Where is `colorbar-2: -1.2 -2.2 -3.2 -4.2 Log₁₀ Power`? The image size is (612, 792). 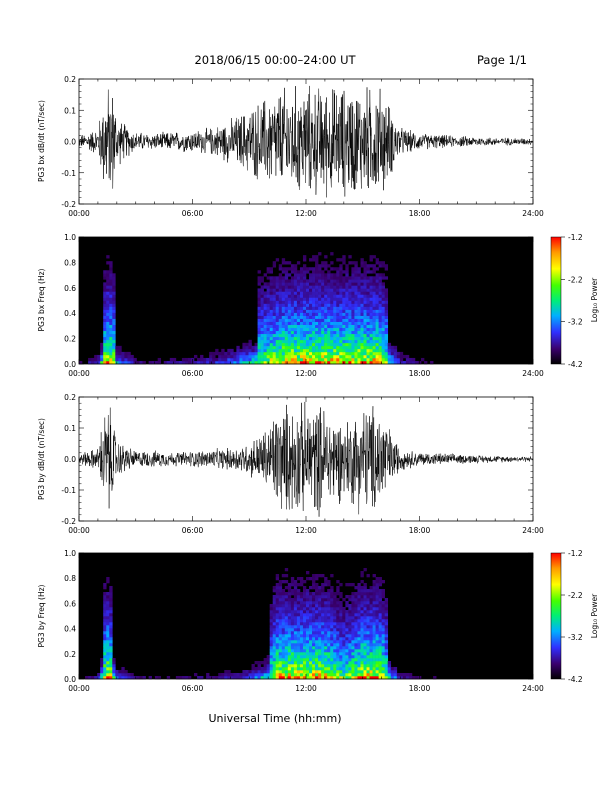 colorbar-2: -1.2 -2.2 -3.2 -4.2 Log₁₀ Power is located at coordinates (574, 616).